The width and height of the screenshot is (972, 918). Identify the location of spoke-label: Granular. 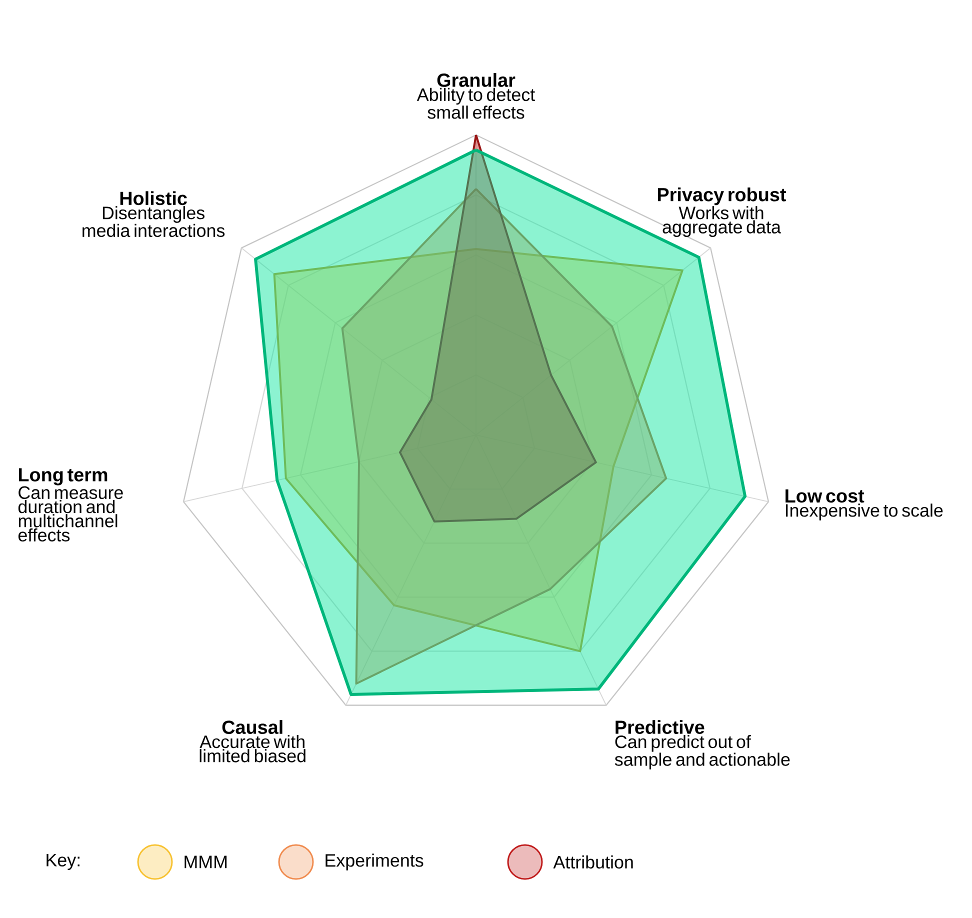
(476, 80).